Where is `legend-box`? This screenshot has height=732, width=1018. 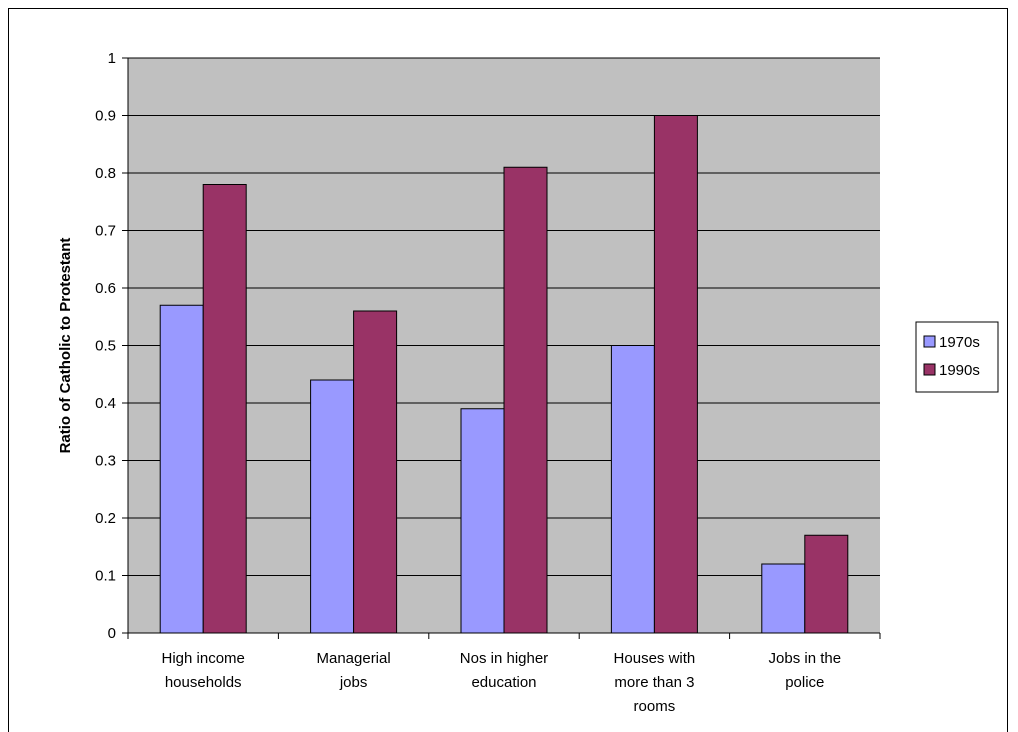 legend-box is located at coordinates (957, 357).